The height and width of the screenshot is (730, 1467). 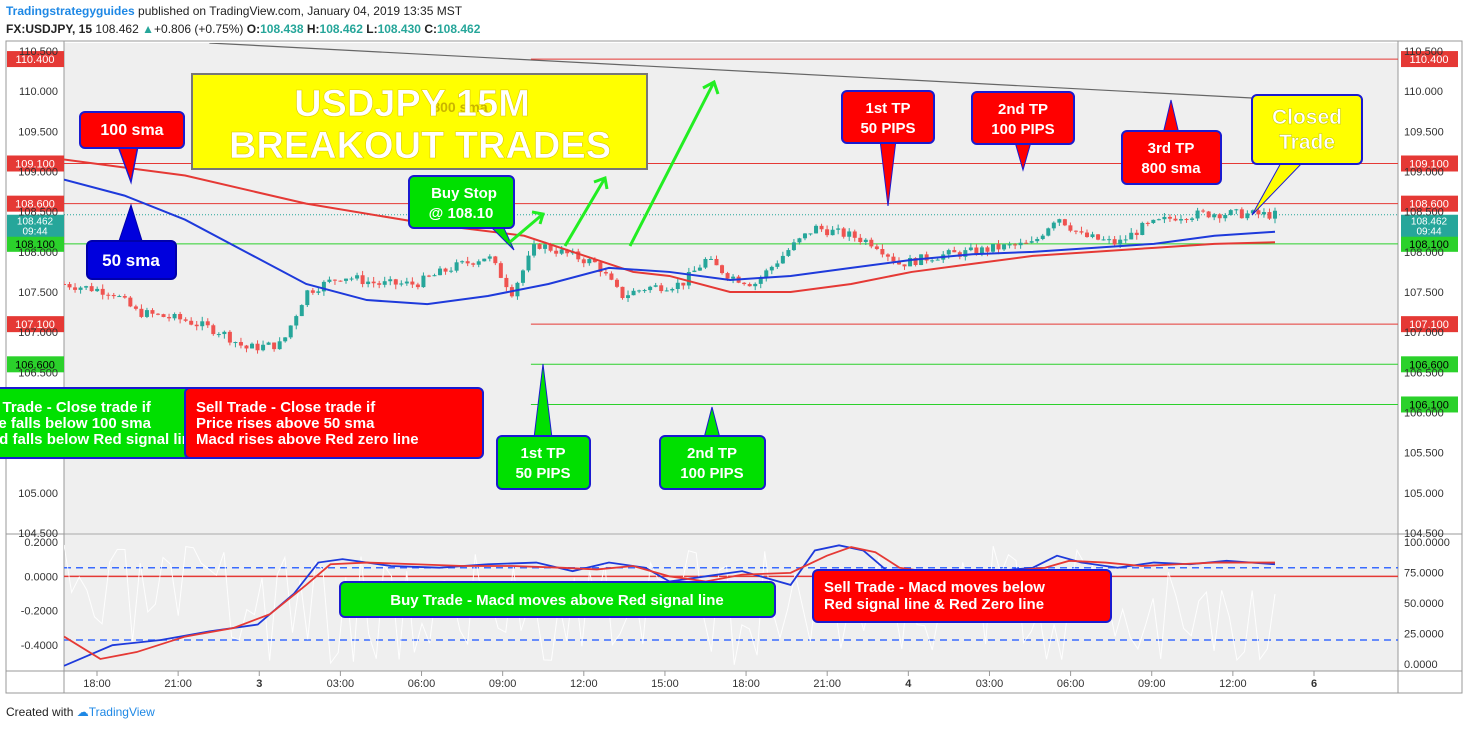 I want to click on price-tick-label: 104.500, so click(x=1424, y=534).